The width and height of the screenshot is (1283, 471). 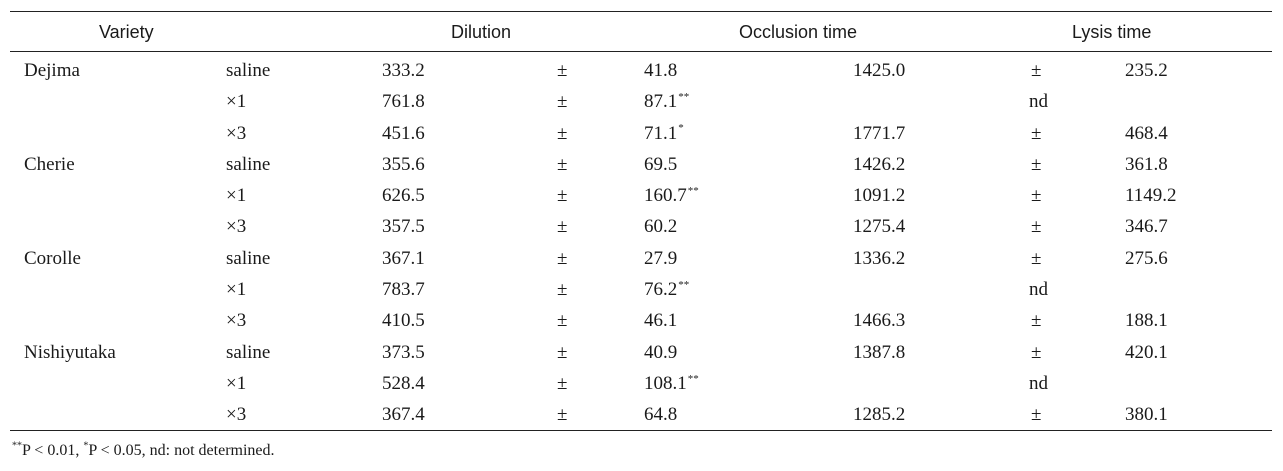 What do you see at coordinates (641, 136) in the screenshot?
I see `table-row: ×3 451.6 ±71.1* 1771.7 ±468.4` at bounding box center [641, 136].